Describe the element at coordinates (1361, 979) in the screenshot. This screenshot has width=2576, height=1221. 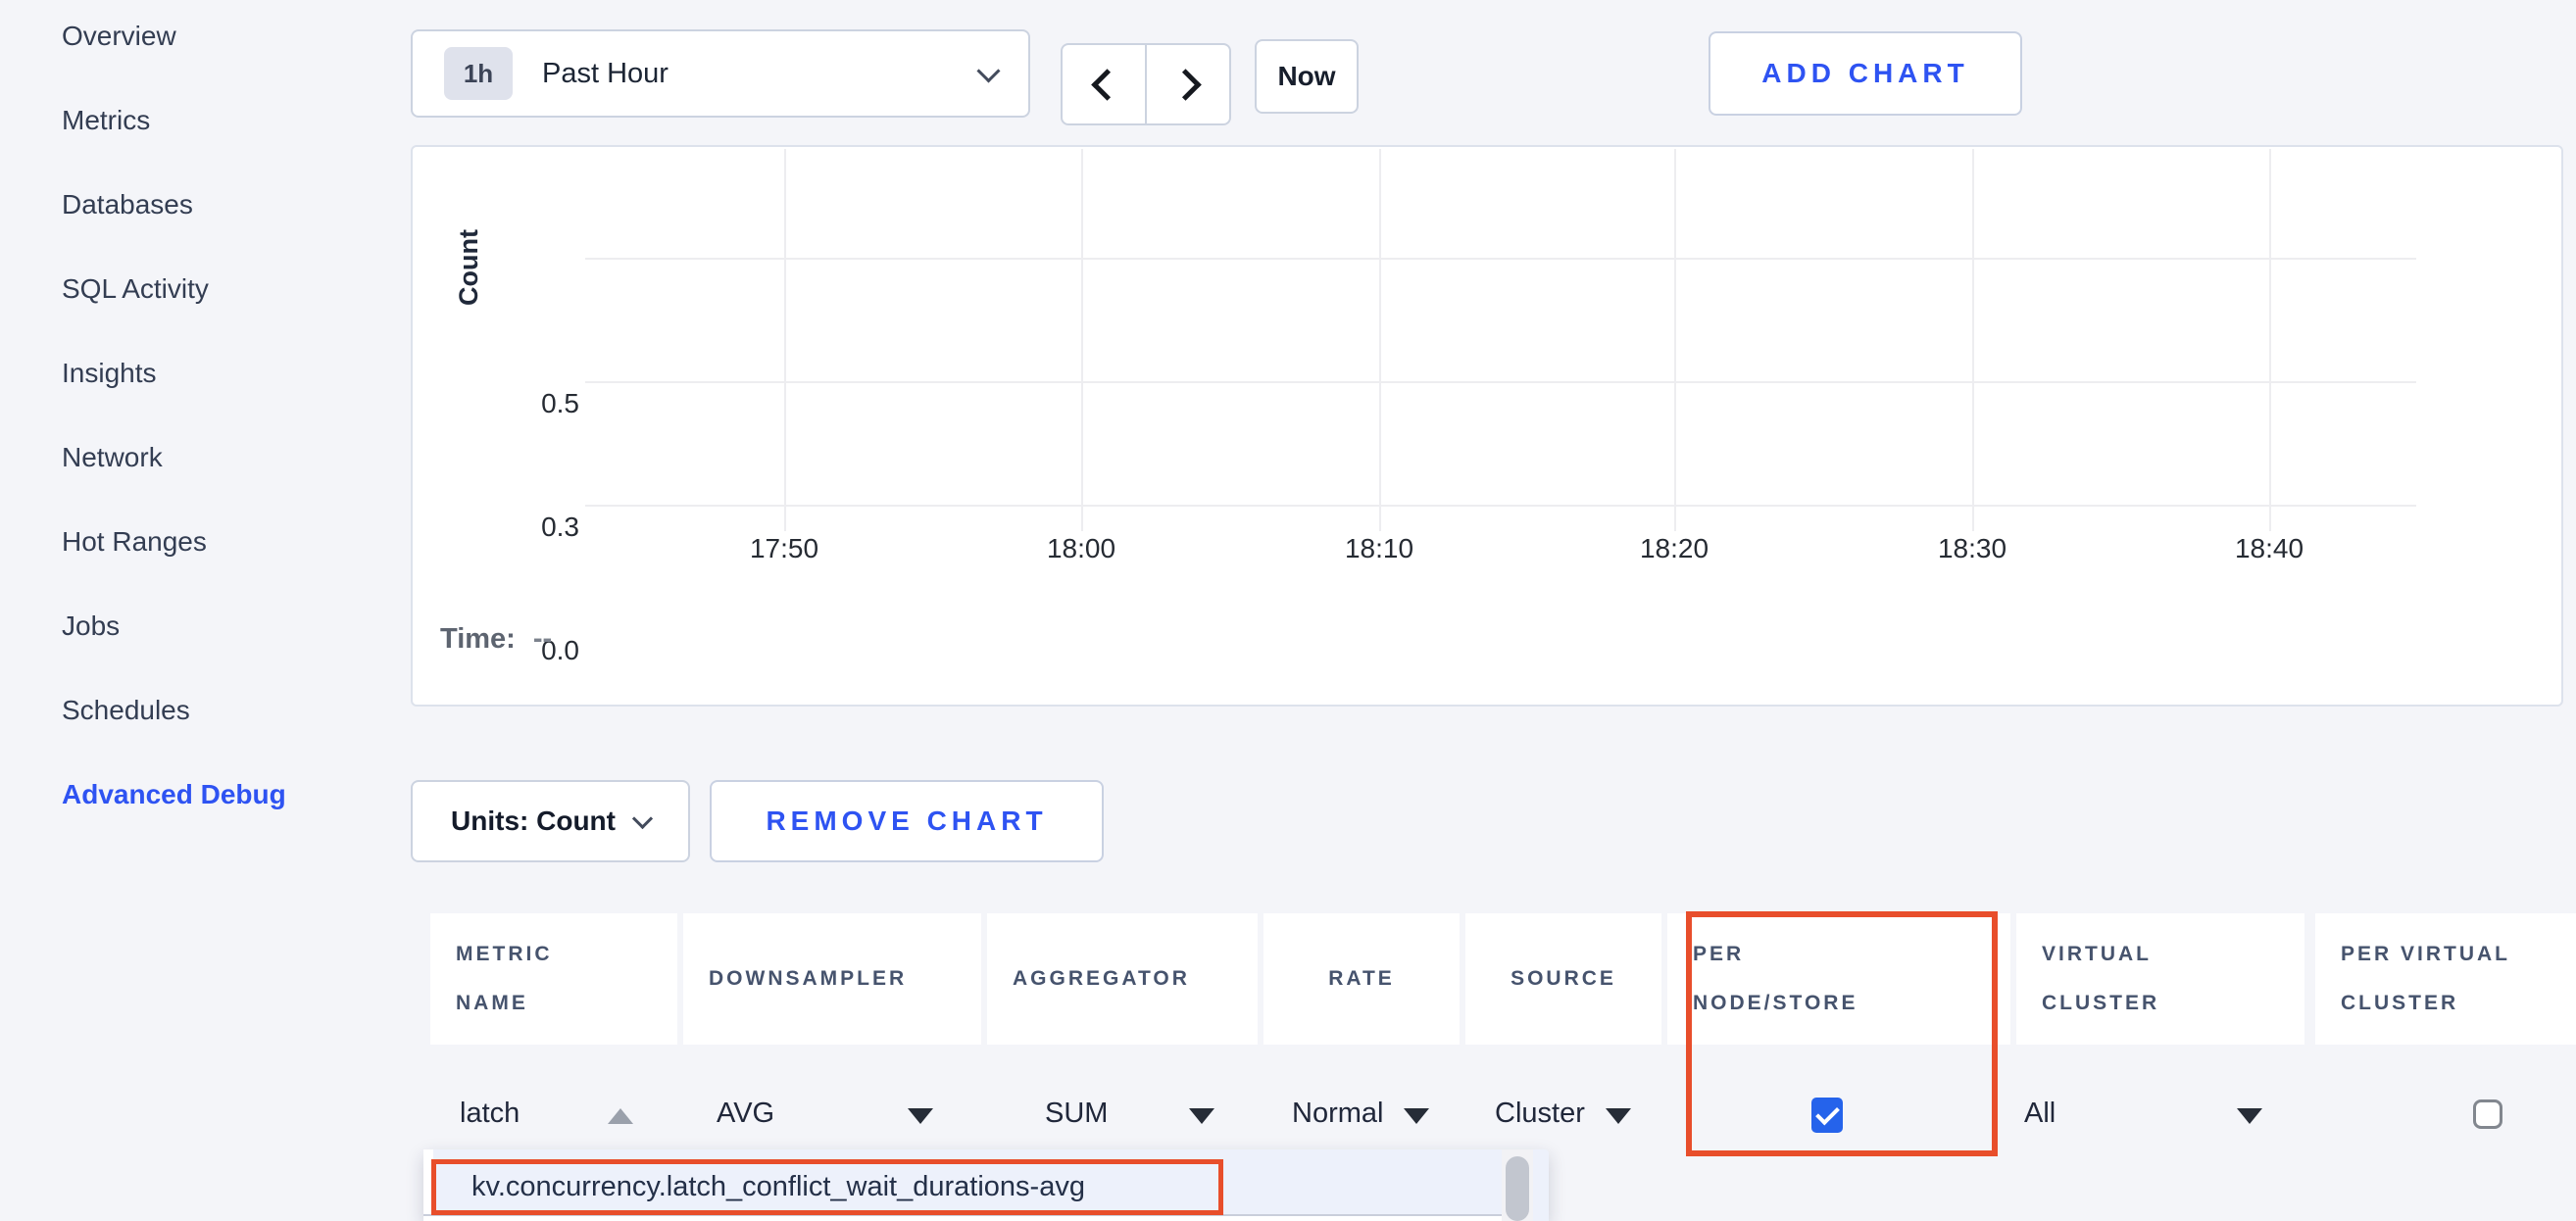
I see `column-header-rate: RATE` at that location.